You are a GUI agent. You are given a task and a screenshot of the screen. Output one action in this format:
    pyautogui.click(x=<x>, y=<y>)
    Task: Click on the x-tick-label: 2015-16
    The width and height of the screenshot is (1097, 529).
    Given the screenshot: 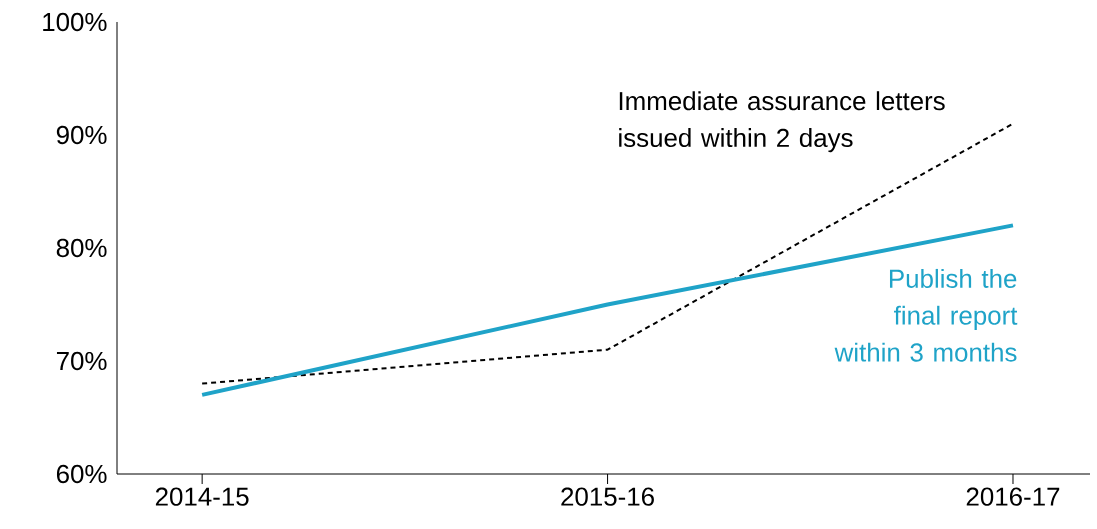 What is the action you would take?
    pyautogui.click(x=607, y=496)
    